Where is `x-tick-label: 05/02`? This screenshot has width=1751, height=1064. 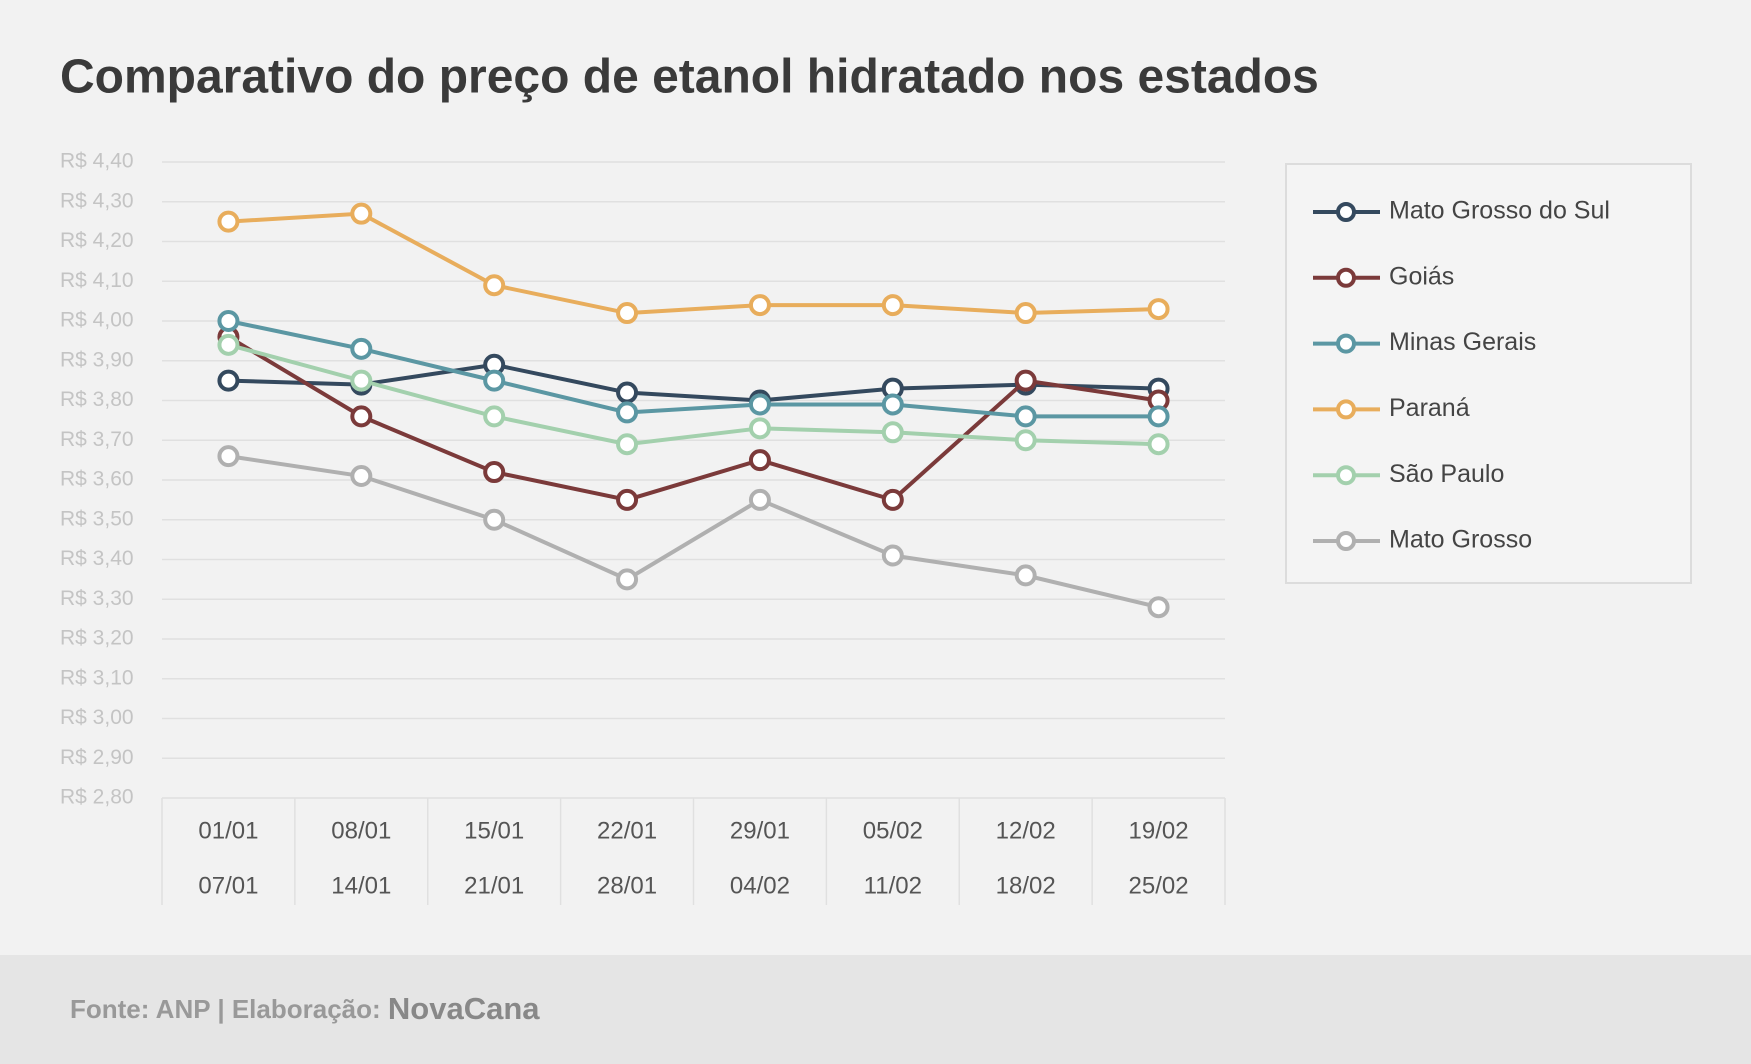
x-tick-label: 05/02 is located at coordinates (893, 830).